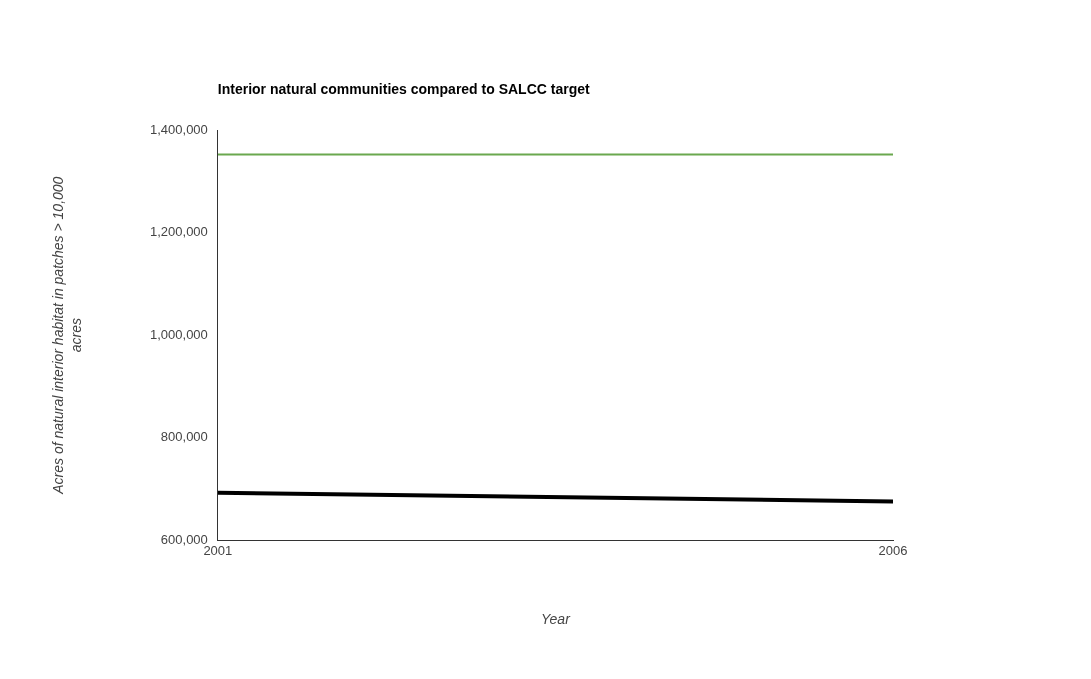 Image resolution: width=1091 pixels, height=679 pixels. I want to click on y-tick-label: 1,200,000, so click(178, 232).